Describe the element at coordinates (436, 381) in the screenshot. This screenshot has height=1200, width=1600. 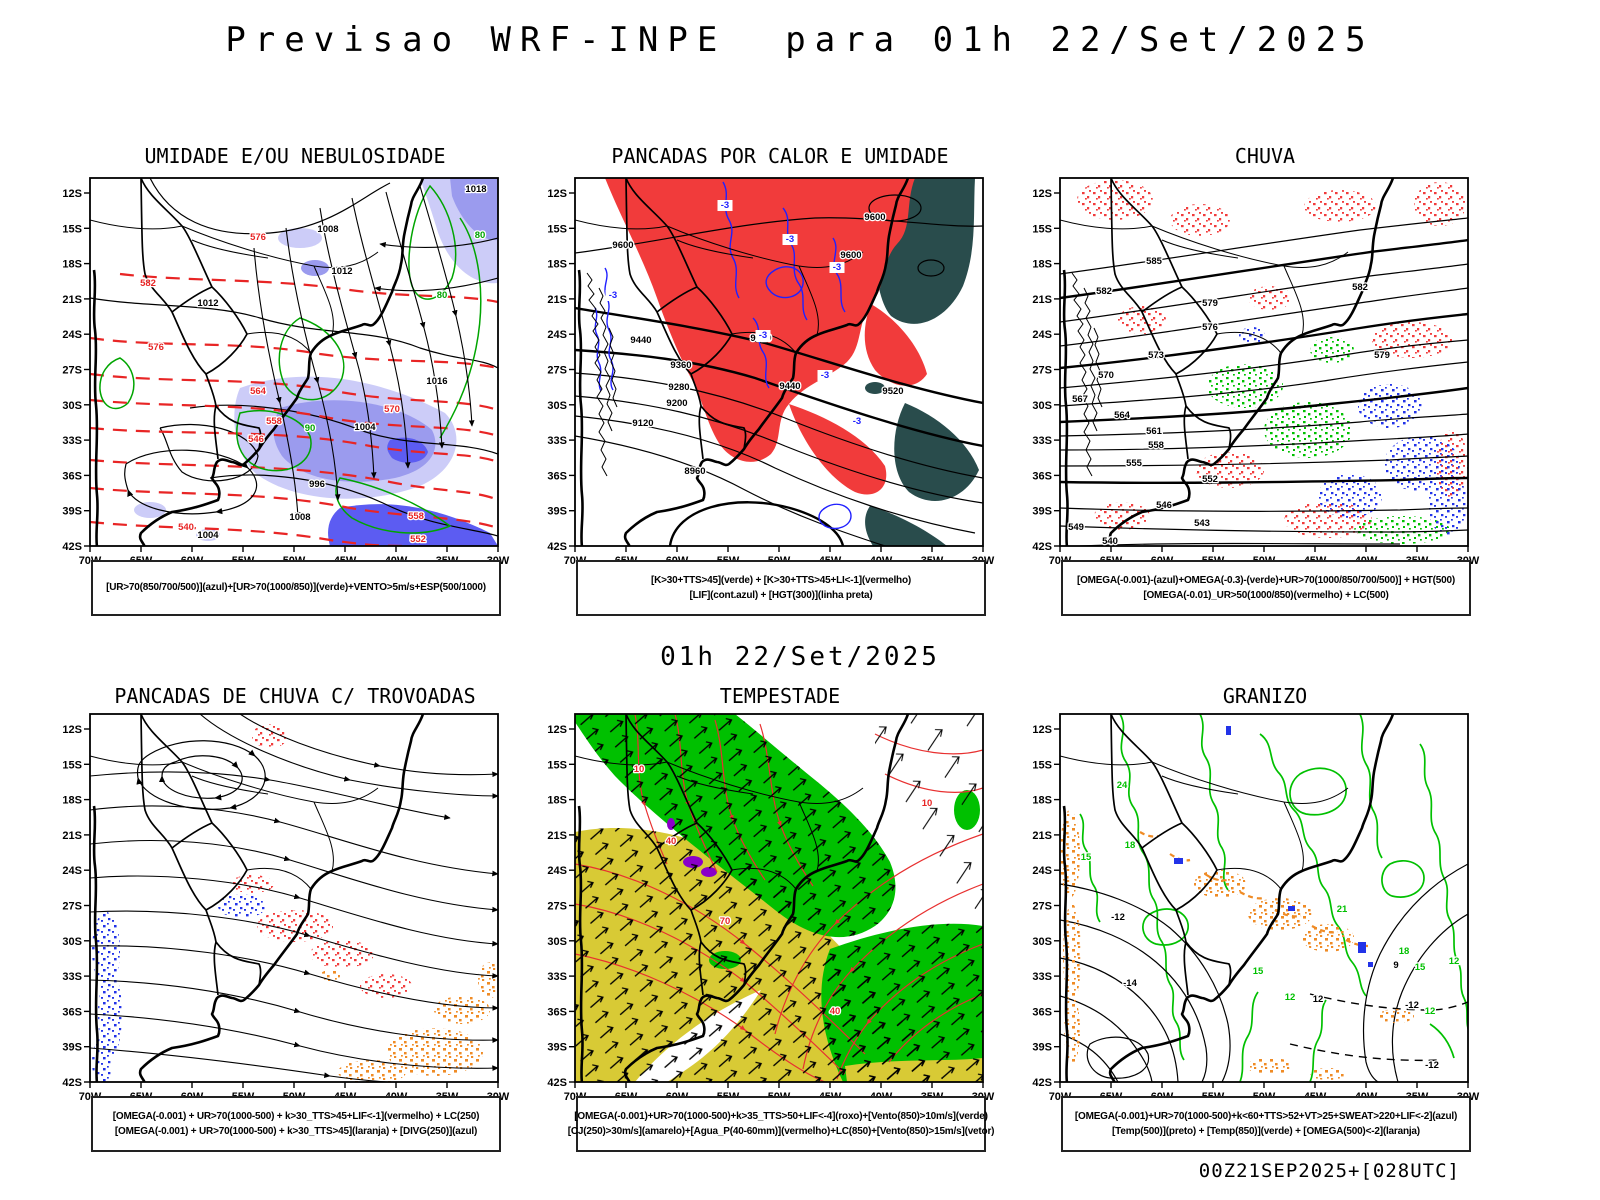
I see `svg-text: 1016` at that location.